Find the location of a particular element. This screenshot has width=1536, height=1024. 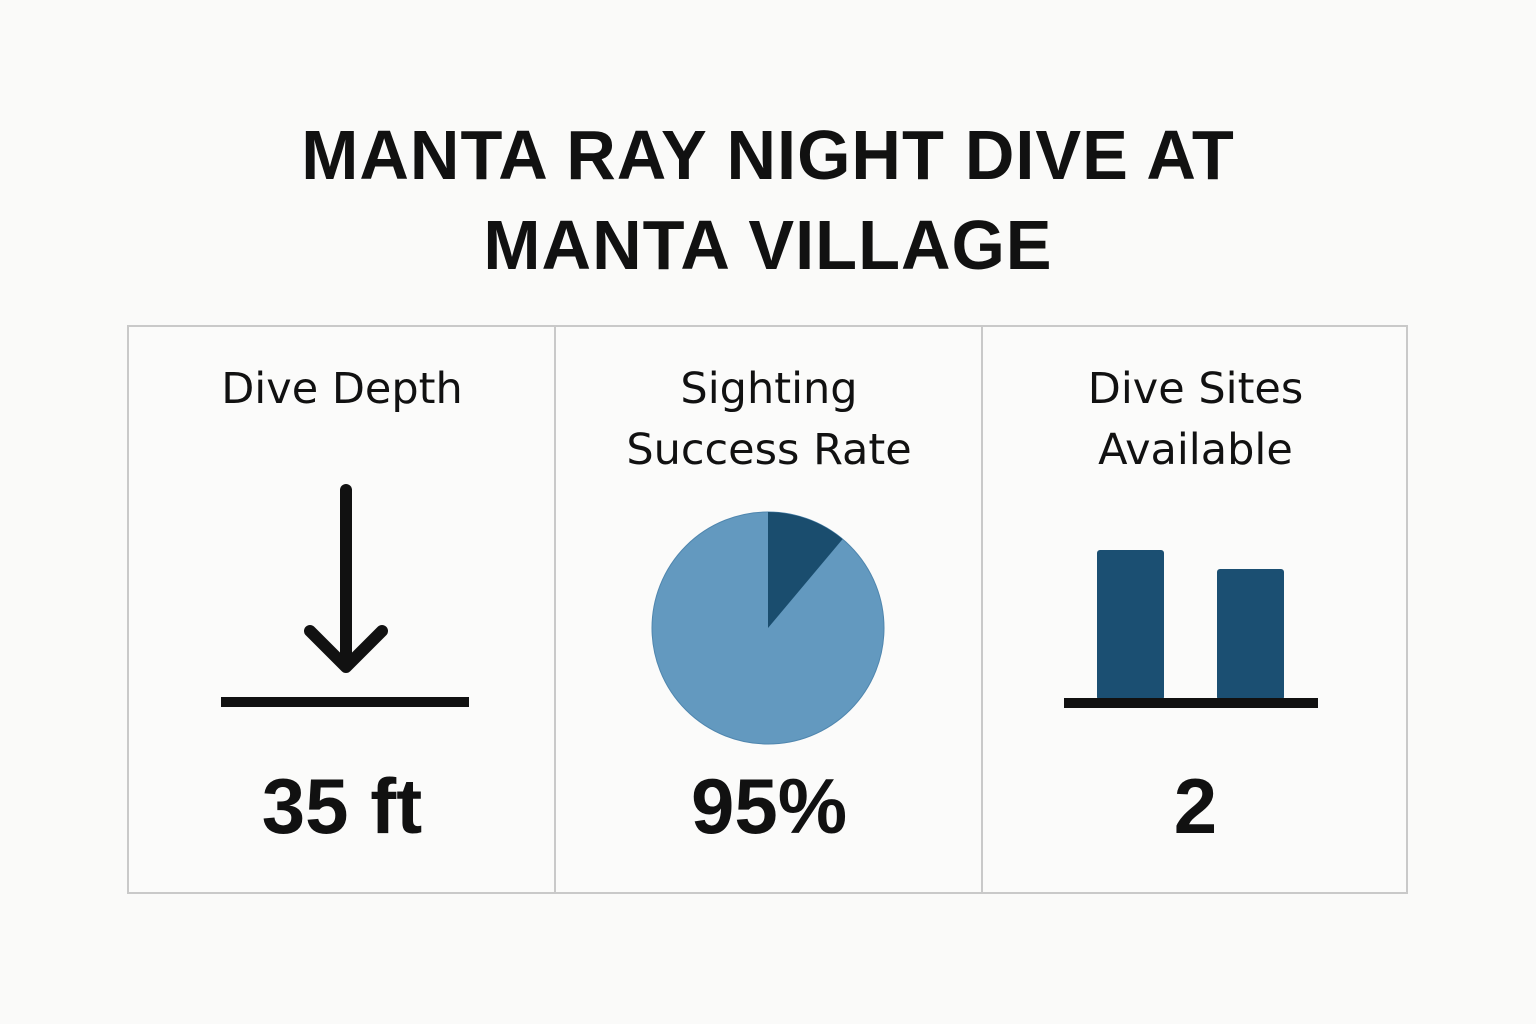

stat-label-line-2: Available is located at coordinates (1195, 450).